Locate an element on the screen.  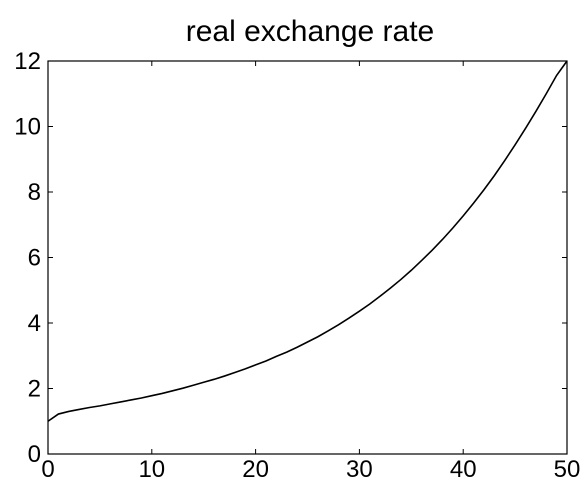
x-tick-label: 40 is located at coordinates (463, 469).